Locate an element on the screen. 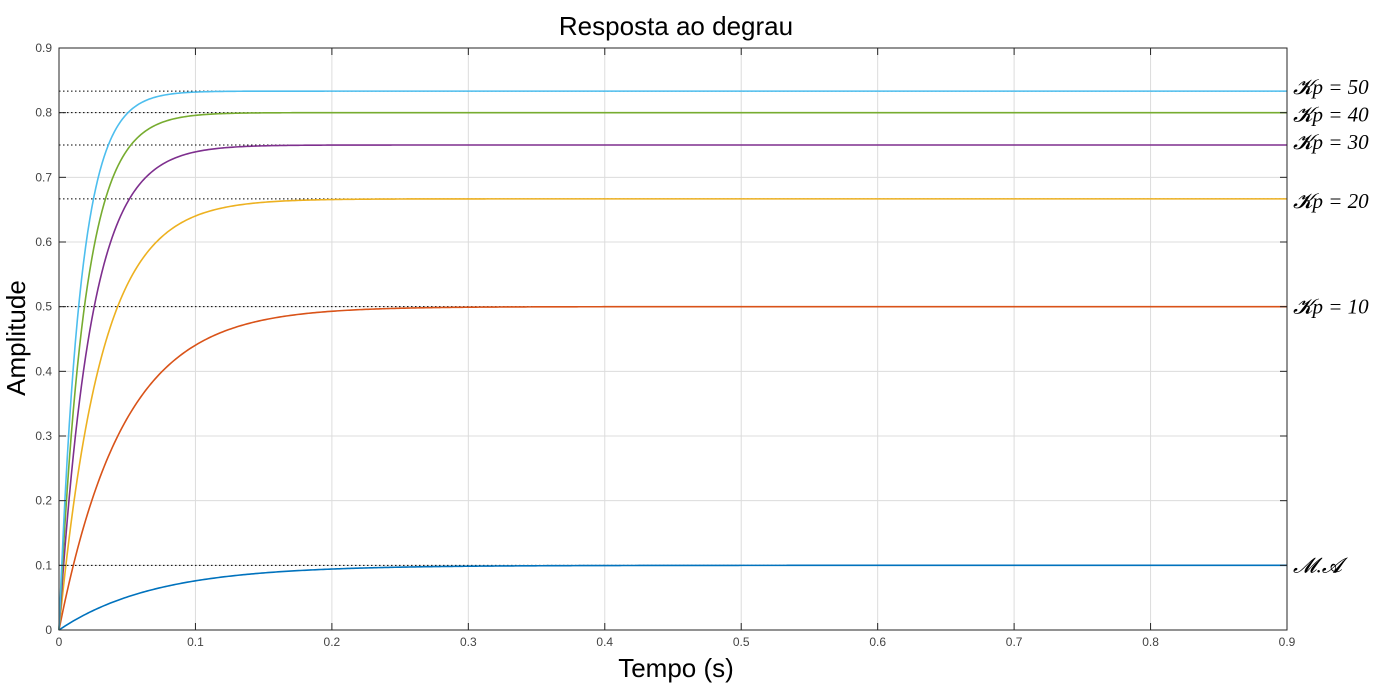 Image resolution: width=1384 pixels, height=689 pixels. x-tick-label: 0.3 is located at coordinates (468, 642).